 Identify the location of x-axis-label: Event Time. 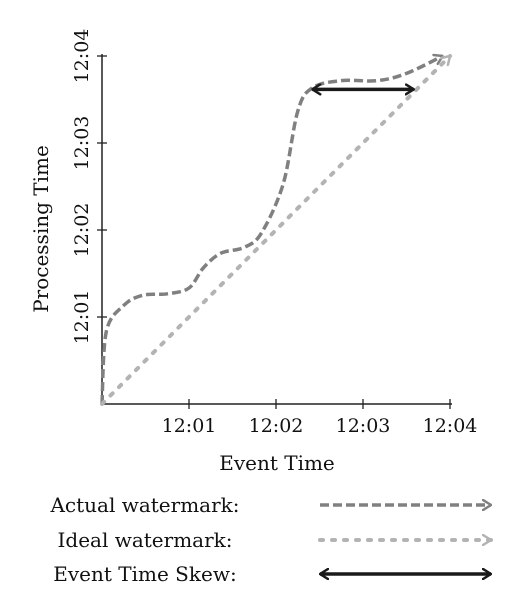
(277, 463).